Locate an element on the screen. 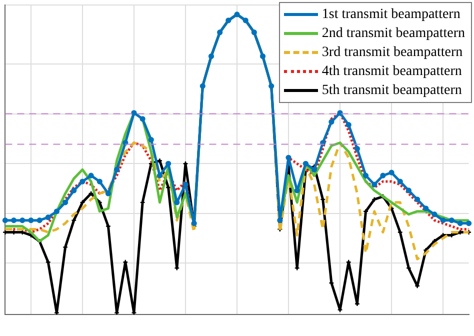 This screenshot has height=336, width=474. legend-label: 3rd transmit beampattern is located at coordinates (392, 53).